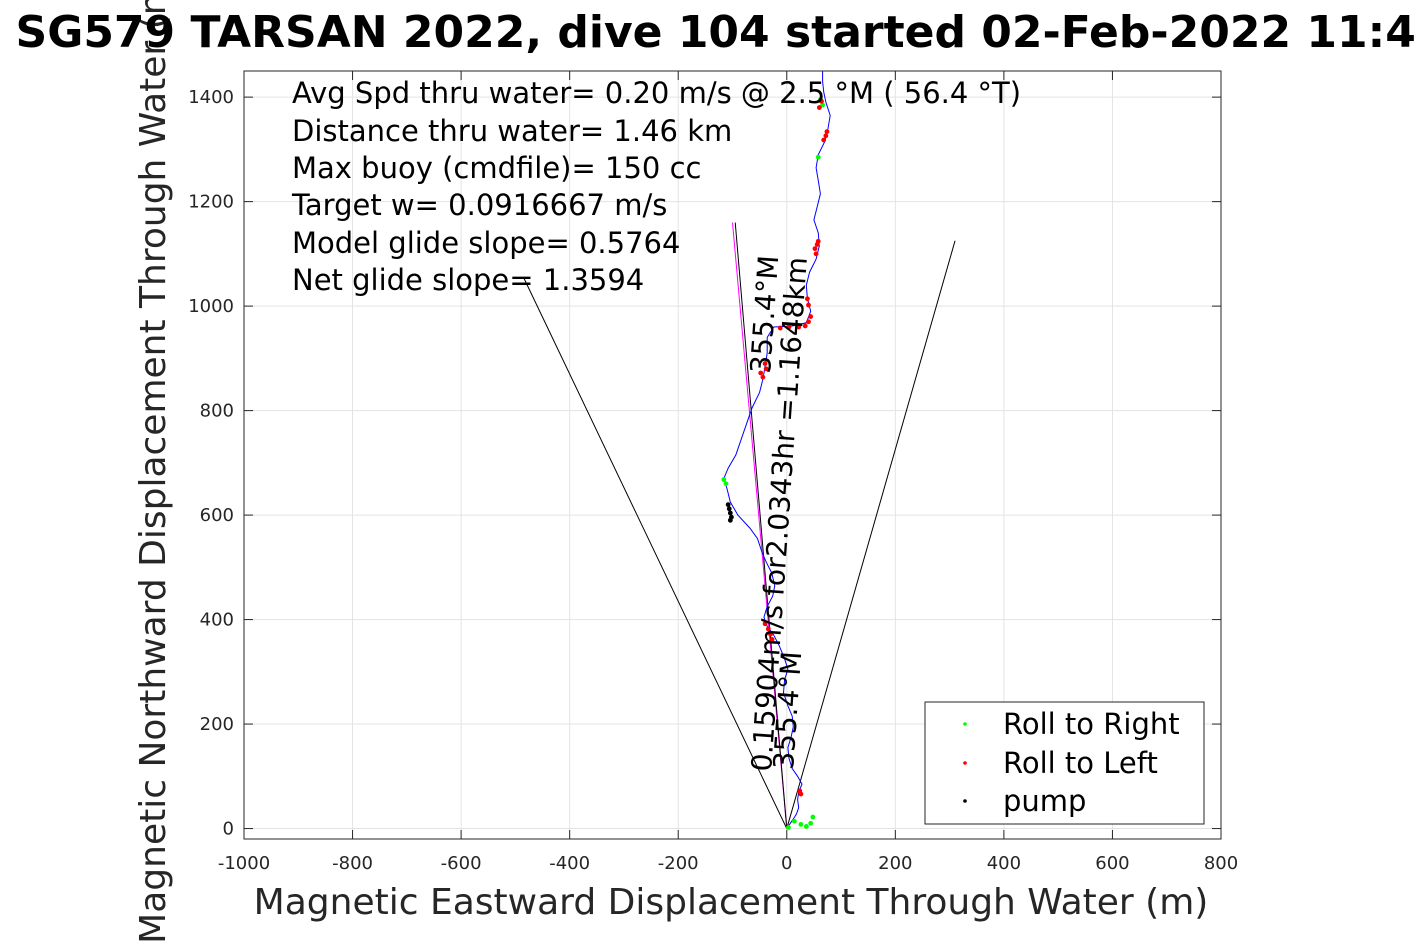 Image resolution: width=1417 pixels, height=945 pixels. Describe the element at coordinates (461, 863) in the screenshot. I see `x-tick-label: -600` at that location.